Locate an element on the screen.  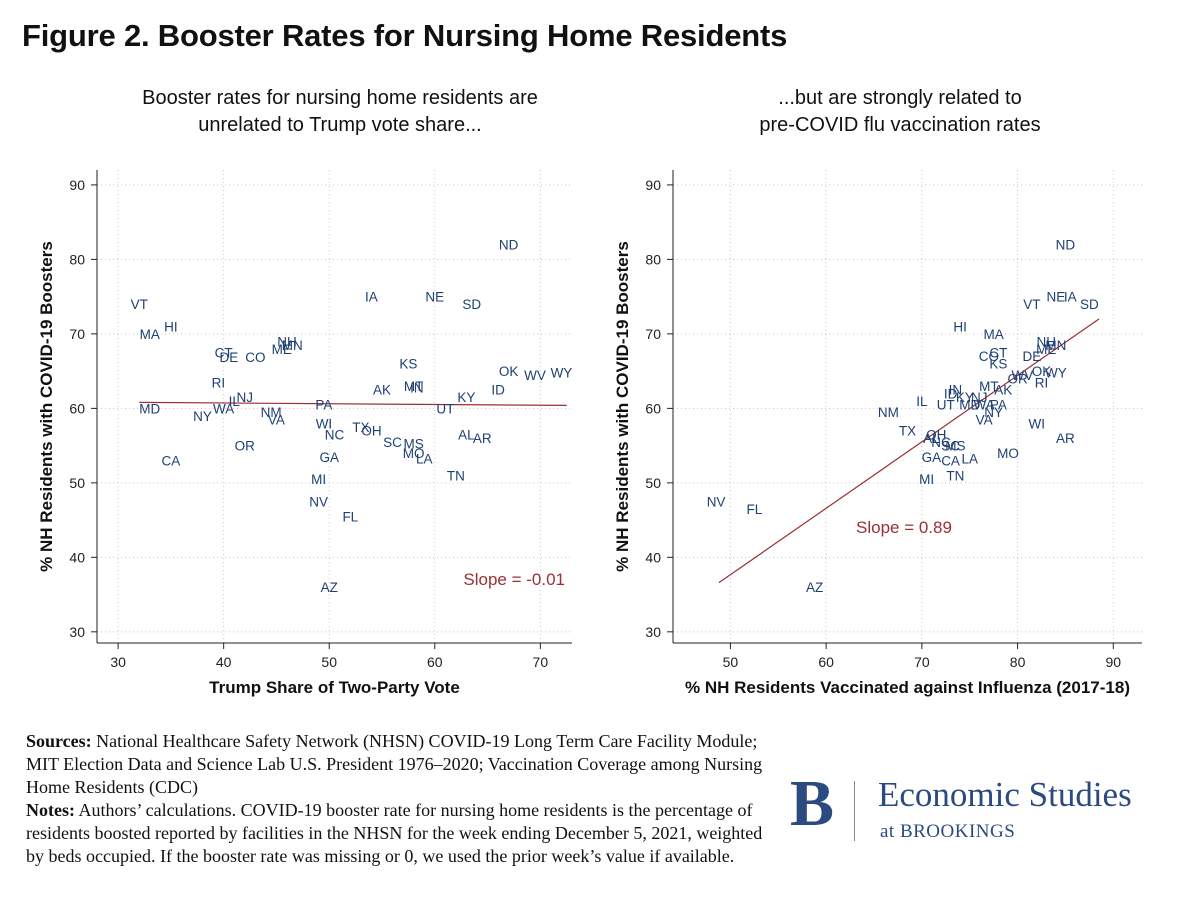
point-label-sc: SC is located at coordinates (950, 446).